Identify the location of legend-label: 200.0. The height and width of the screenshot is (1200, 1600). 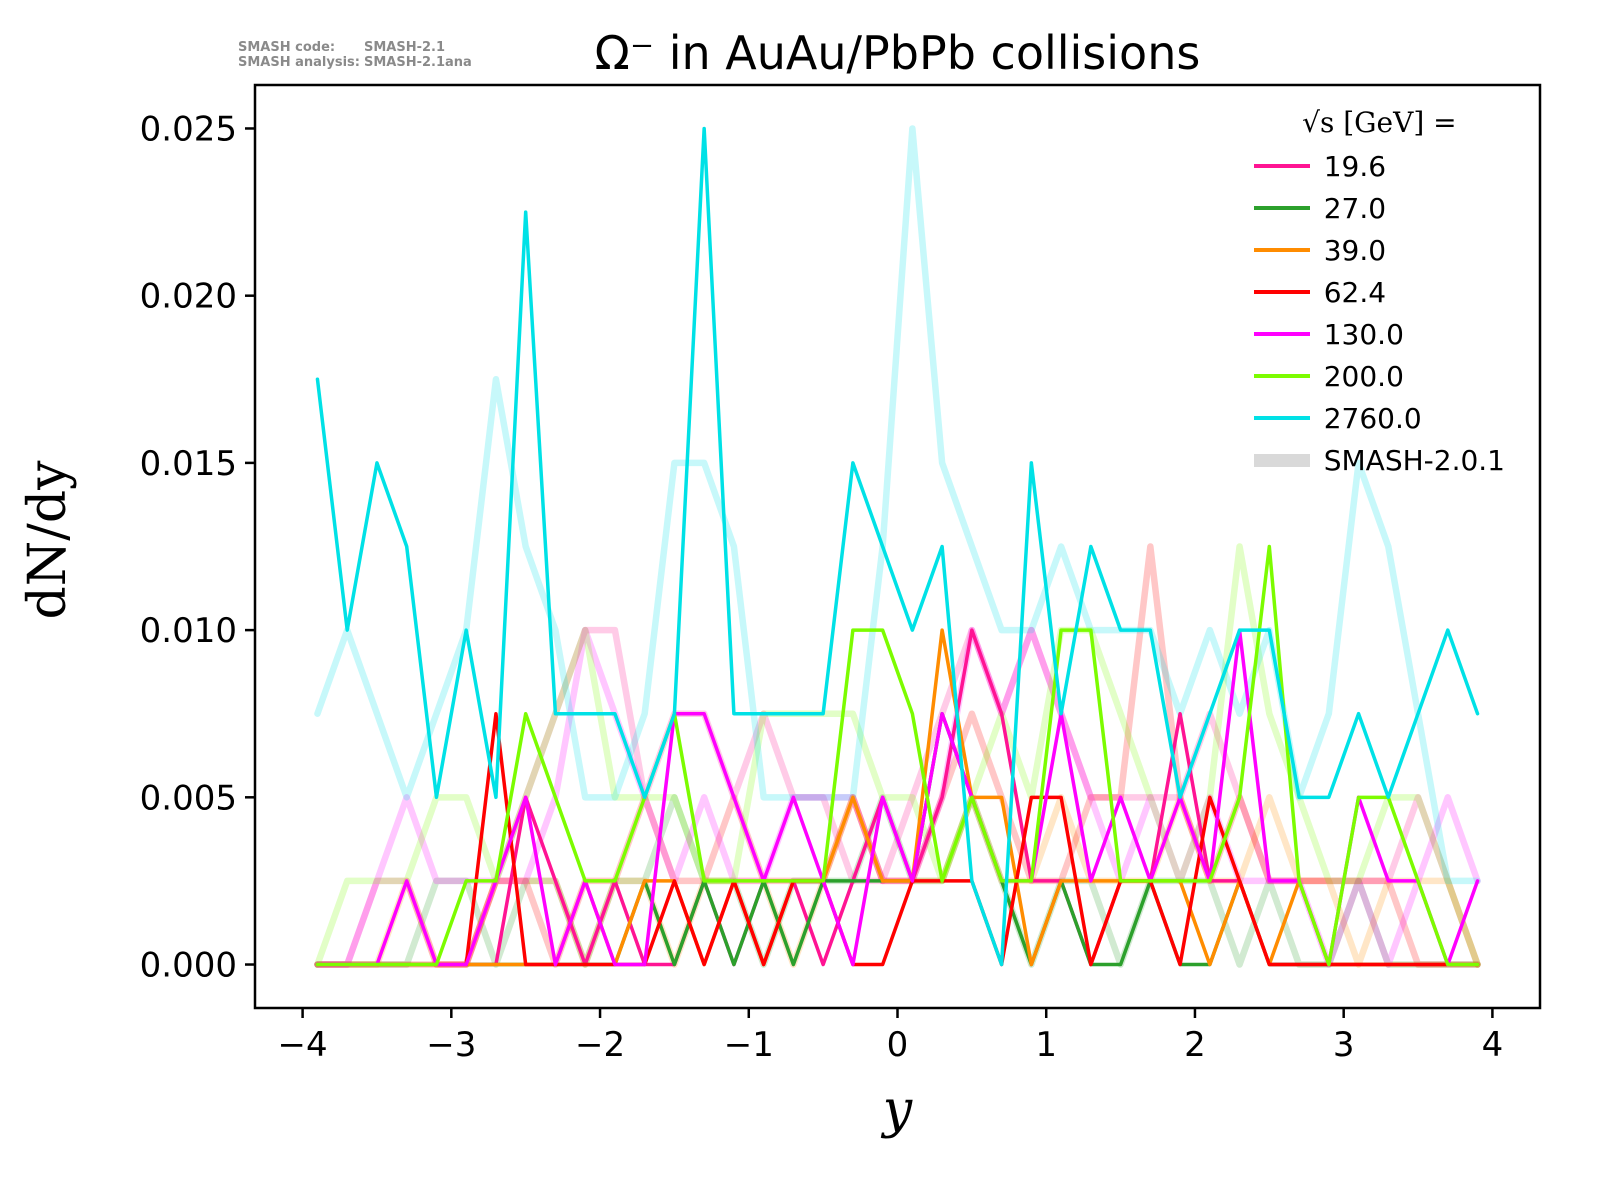
(1363, 376).